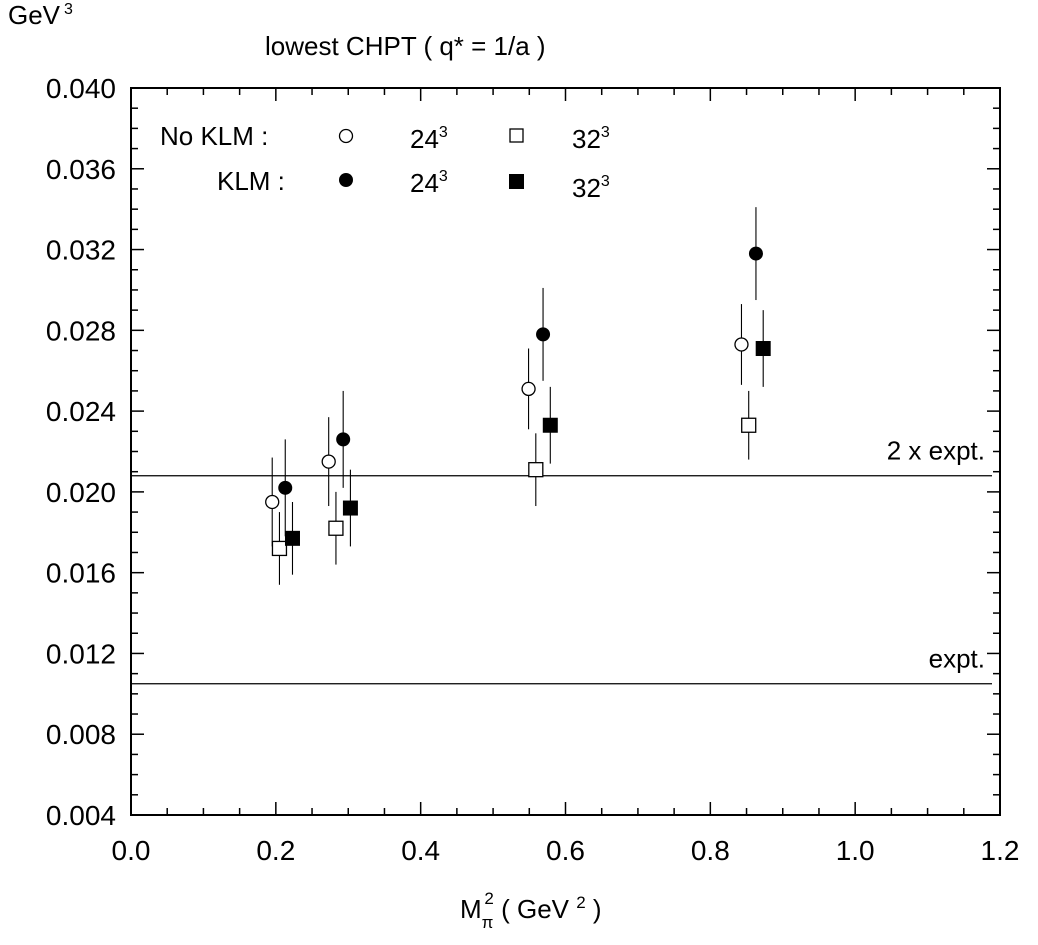  What do you see at coordinates (346, 136) in the screenshot?
I see `legend-open-circle-marker` at bounding box center [346, 136].